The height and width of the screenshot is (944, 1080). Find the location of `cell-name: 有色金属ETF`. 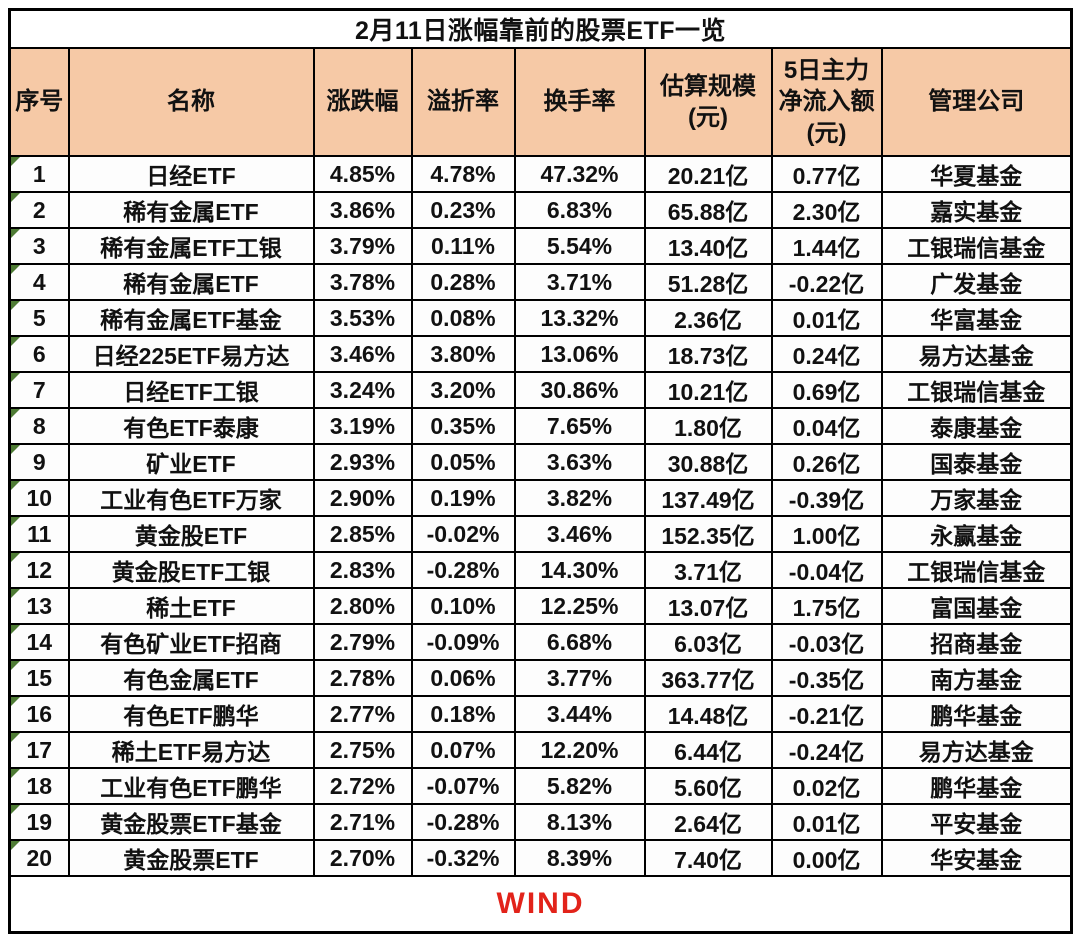

cell-name: 有色金属ETF is located at coordinates (191, 678).